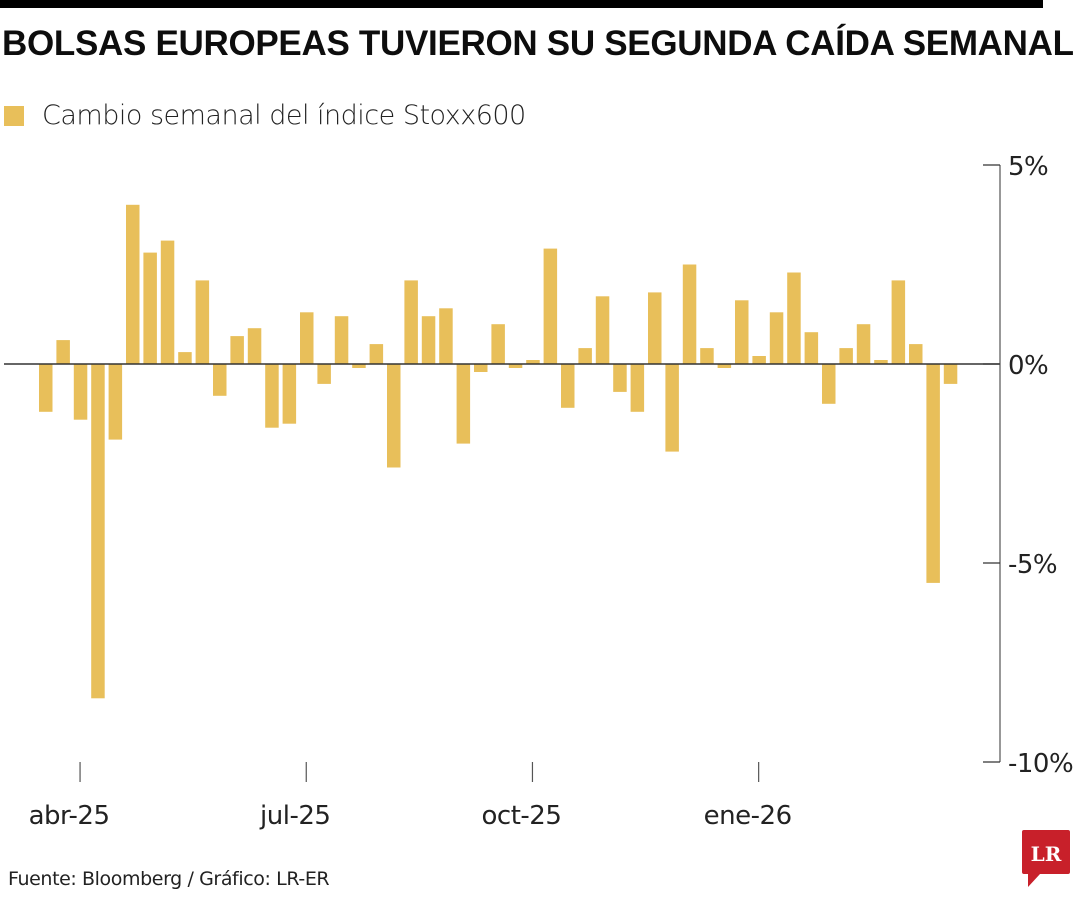 The image size is (1080, 900). I want to click on y-tick-label: -10%, so click(1040, 764).